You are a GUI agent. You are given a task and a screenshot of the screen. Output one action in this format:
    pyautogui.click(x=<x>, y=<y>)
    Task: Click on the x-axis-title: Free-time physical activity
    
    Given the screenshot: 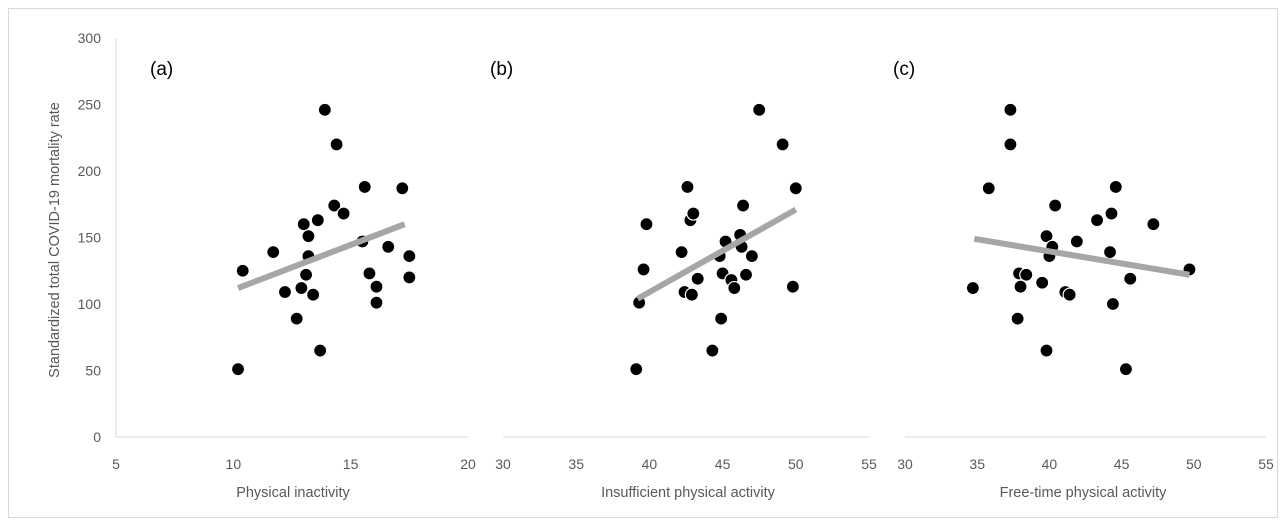 What is the action you would take?
    pyautogui.click(x=1084, y=493)
    